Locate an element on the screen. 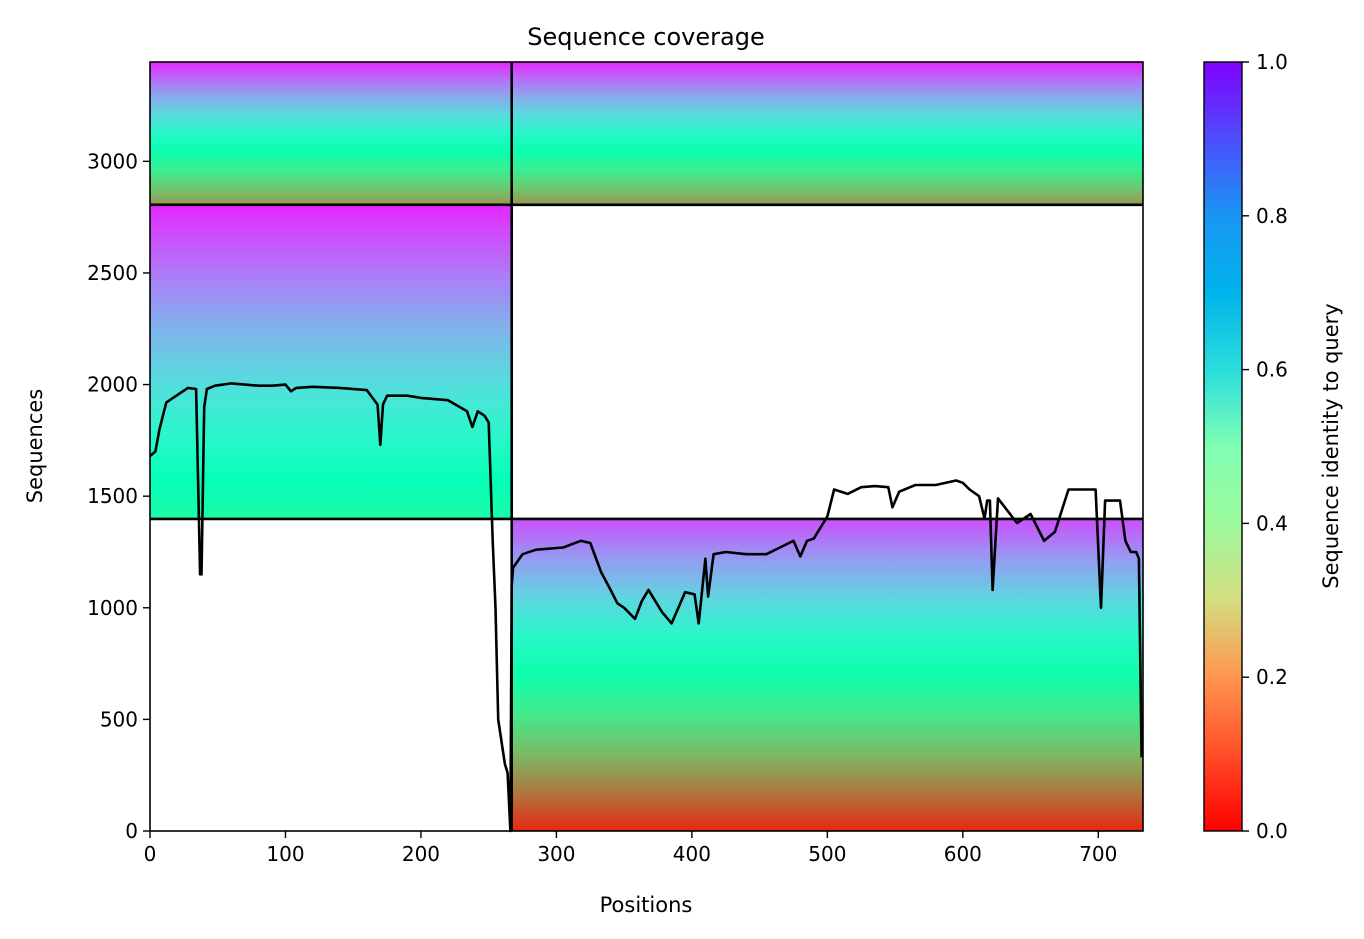 The image size is (1364, 939). x-ticks: 0 100 200 300 400 500 600 700 is located at coordinates (630, 848).